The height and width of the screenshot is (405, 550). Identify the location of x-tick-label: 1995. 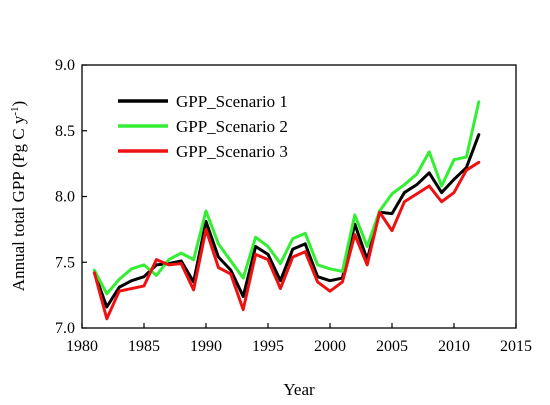
(268, 346).